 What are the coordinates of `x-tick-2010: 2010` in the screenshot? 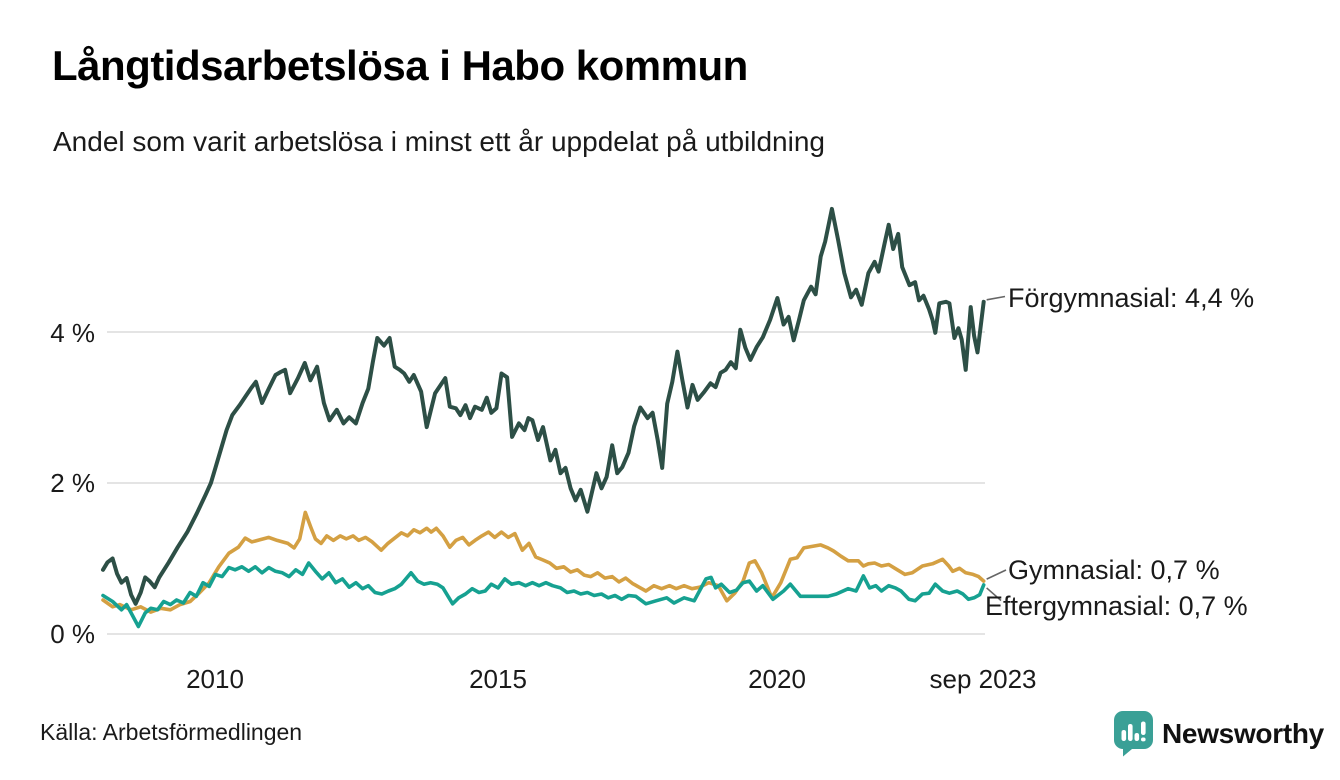 It's located at (215, 679).